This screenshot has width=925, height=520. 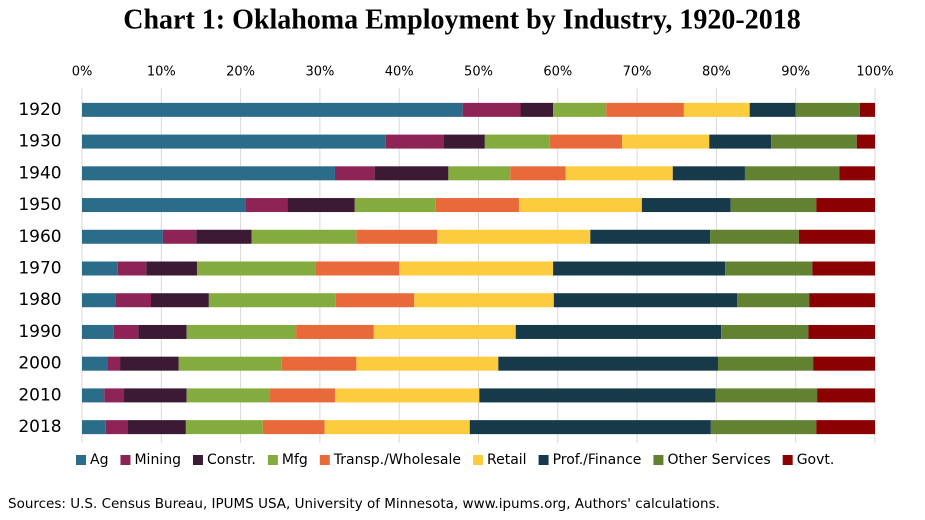 What do you see at coordinates (161, 72) in the screenshot?
I see `x-tick-label: 10%` at bounding box center [161, 72].